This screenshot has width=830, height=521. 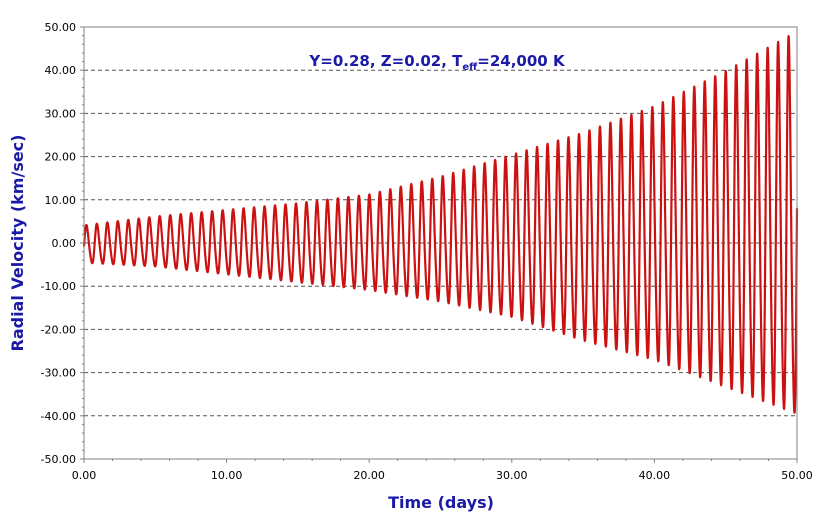 What do you see at coordinates (442, 475) in the screenshot?
I see `x-tick-labels: 0.00 10.00 20.00 30.00 40.00 50.00` at bounding box center [442, 475].